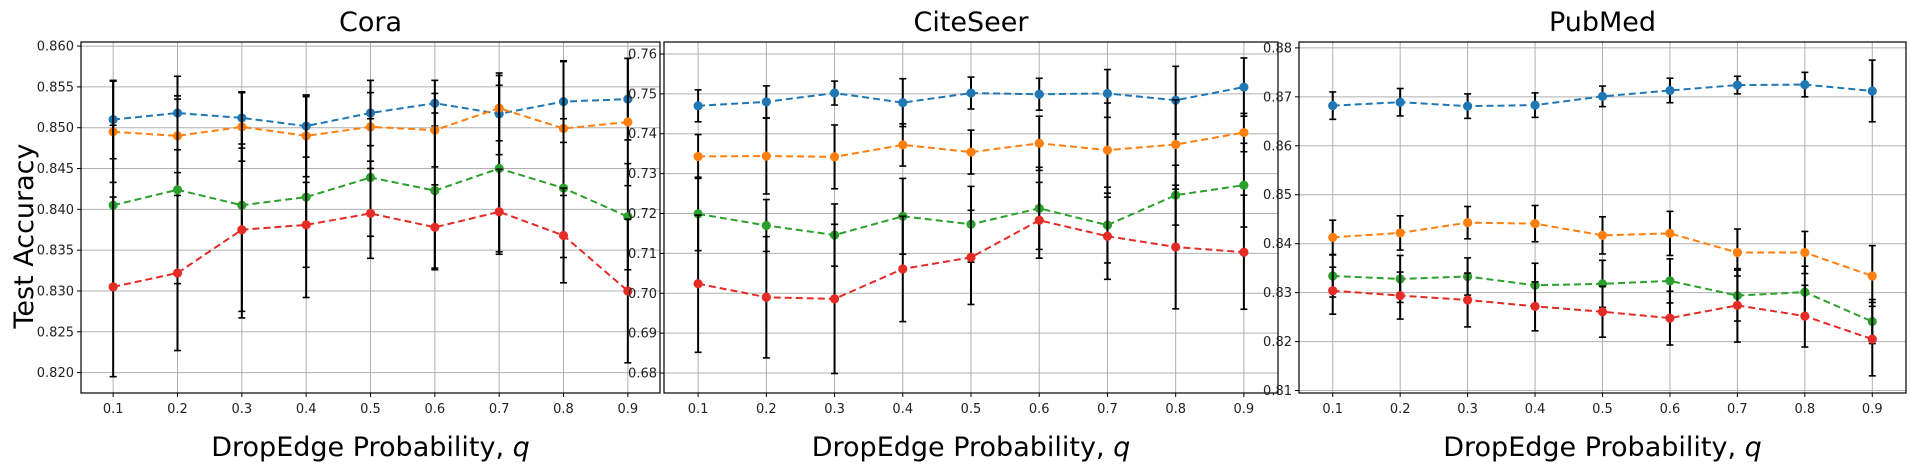 The height and width of the screenshot is (470, 1910). Describe the element at coordinates (642, 254) in the screenshot. I see `y-tick-label: 0.71` at that location.